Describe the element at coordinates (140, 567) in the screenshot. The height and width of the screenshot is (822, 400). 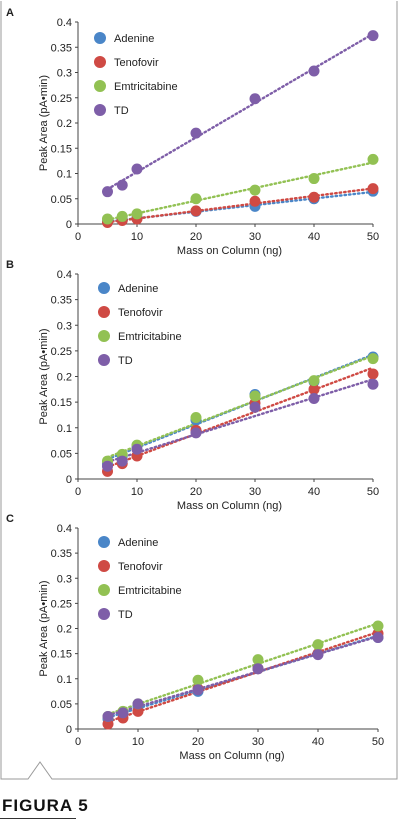
I see `legend-label: Tenofovir` at that location.